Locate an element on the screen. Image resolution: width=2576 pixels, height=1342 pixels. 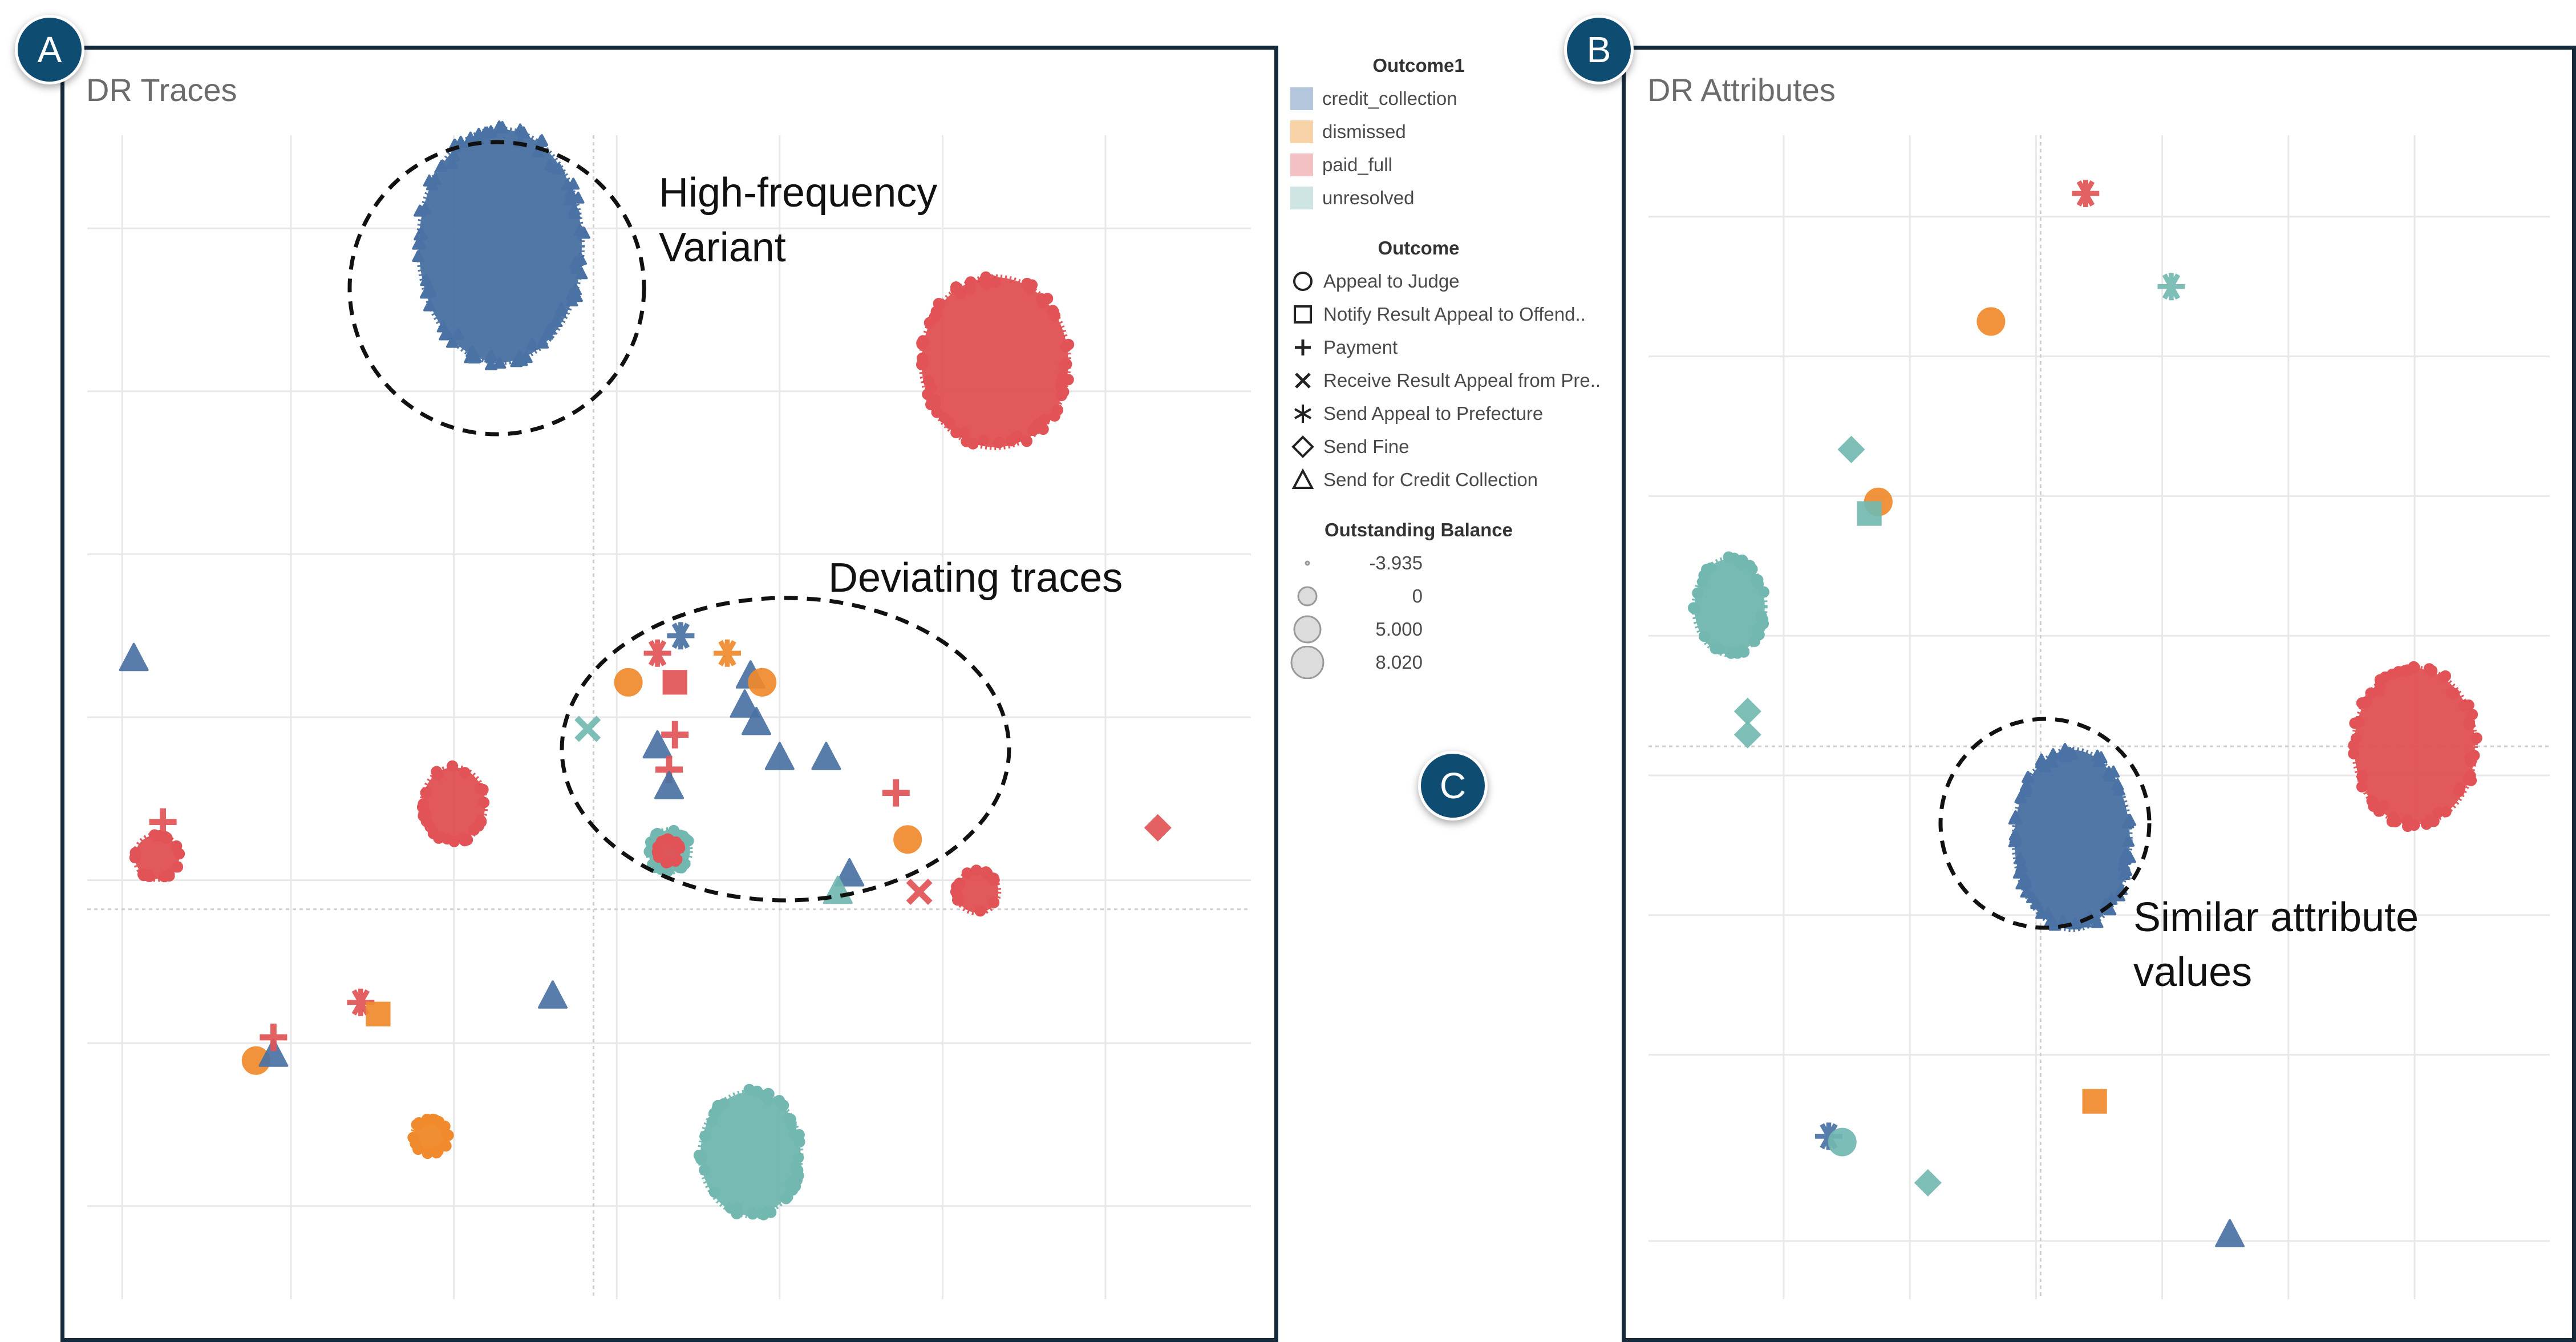
legend-outcome-item: Notify Result Appeal to Offend.. is located at coordinates (1461, 315).